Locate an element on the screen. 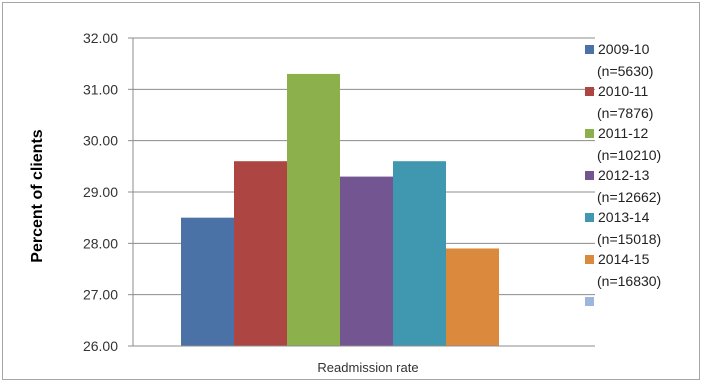  y-tick-label: 27.00 is located at coordinates (100, 295).